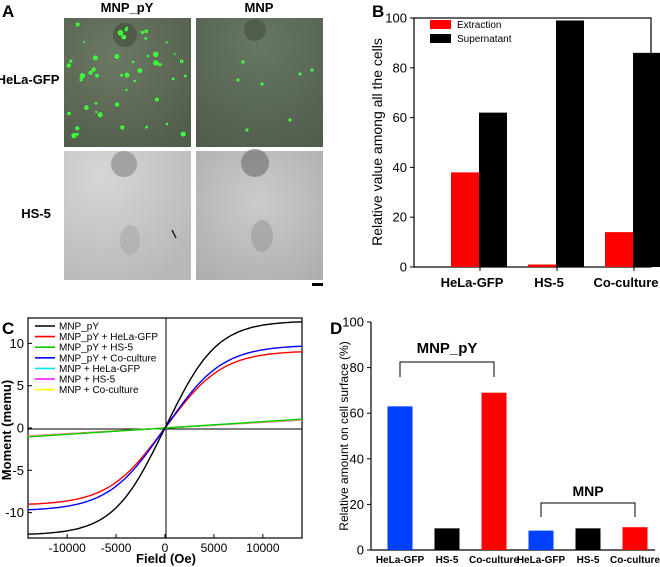  I want to click on y-tick-label-b: 20, so click(400, 217).